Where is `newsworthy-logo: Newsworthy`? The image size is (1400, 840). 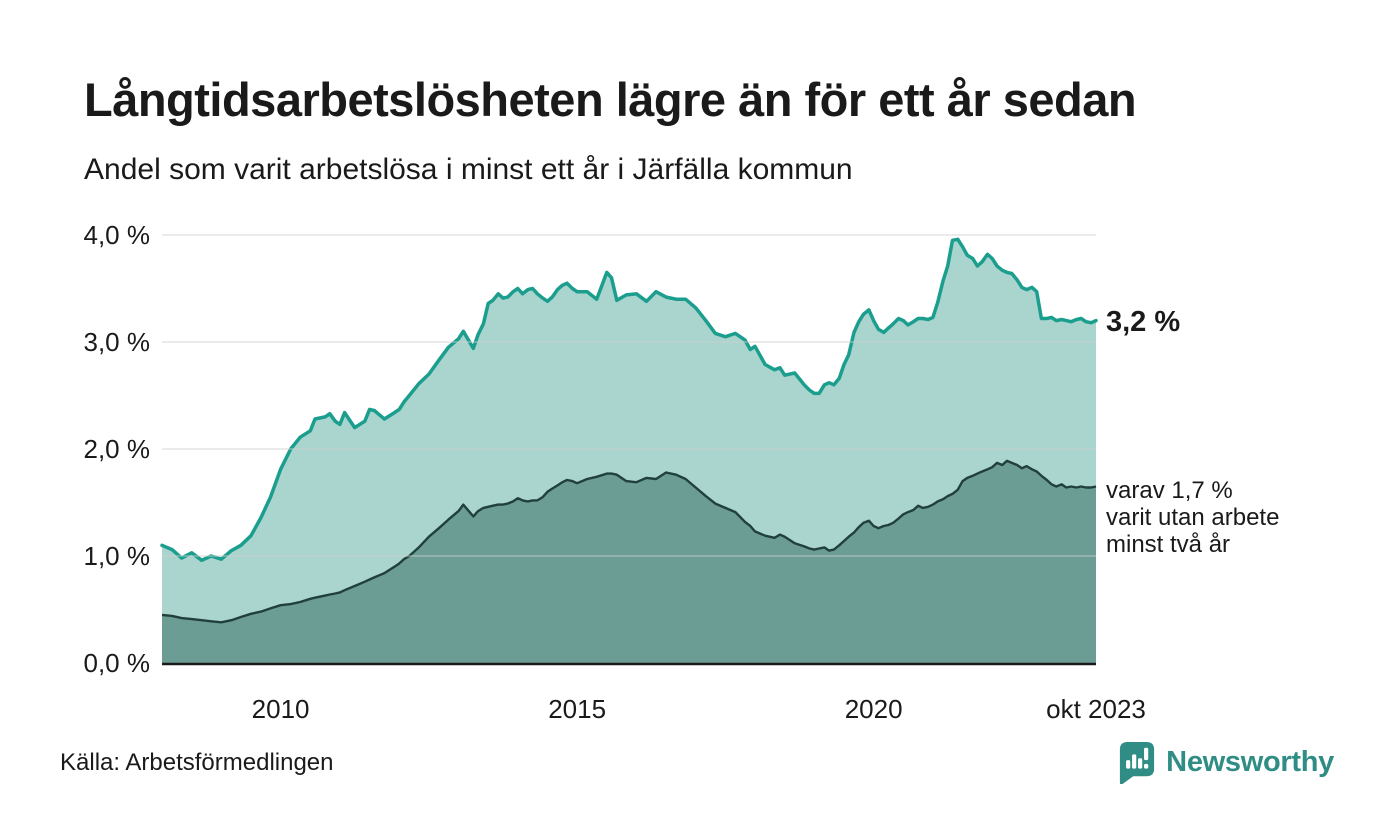 newsworthy-logo: Newsworthy is located at coordinates (1226, 762).